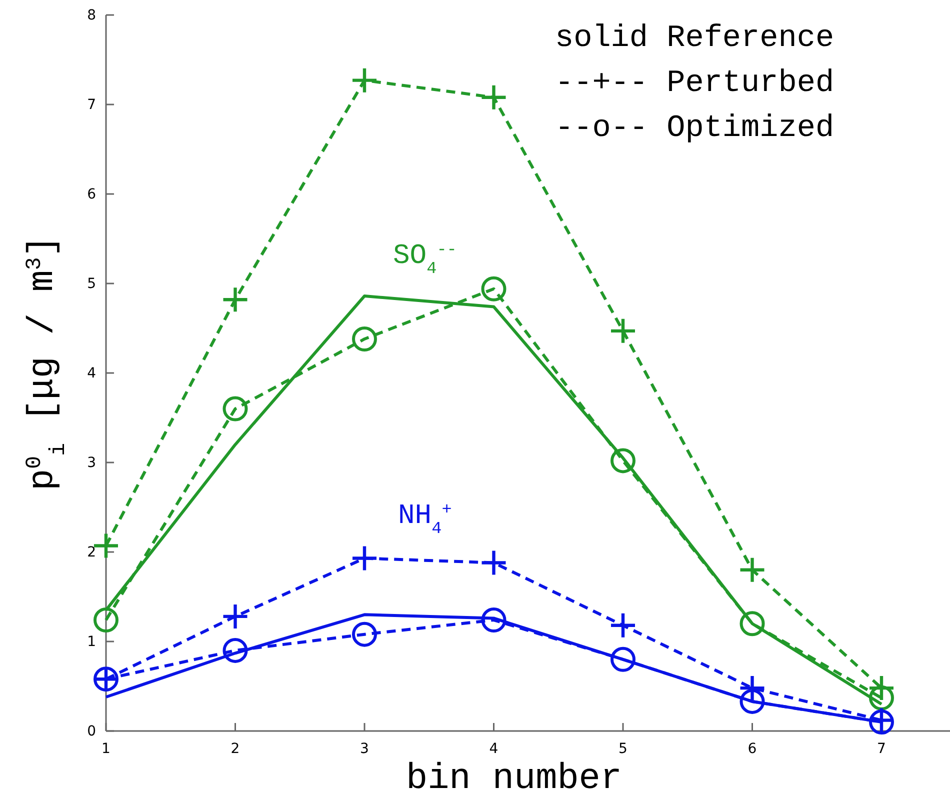 The image size is (950, 793). Describe the element at coordinates (493, 748) in the screenshot. I see `x-tick-label: 4` at that location.